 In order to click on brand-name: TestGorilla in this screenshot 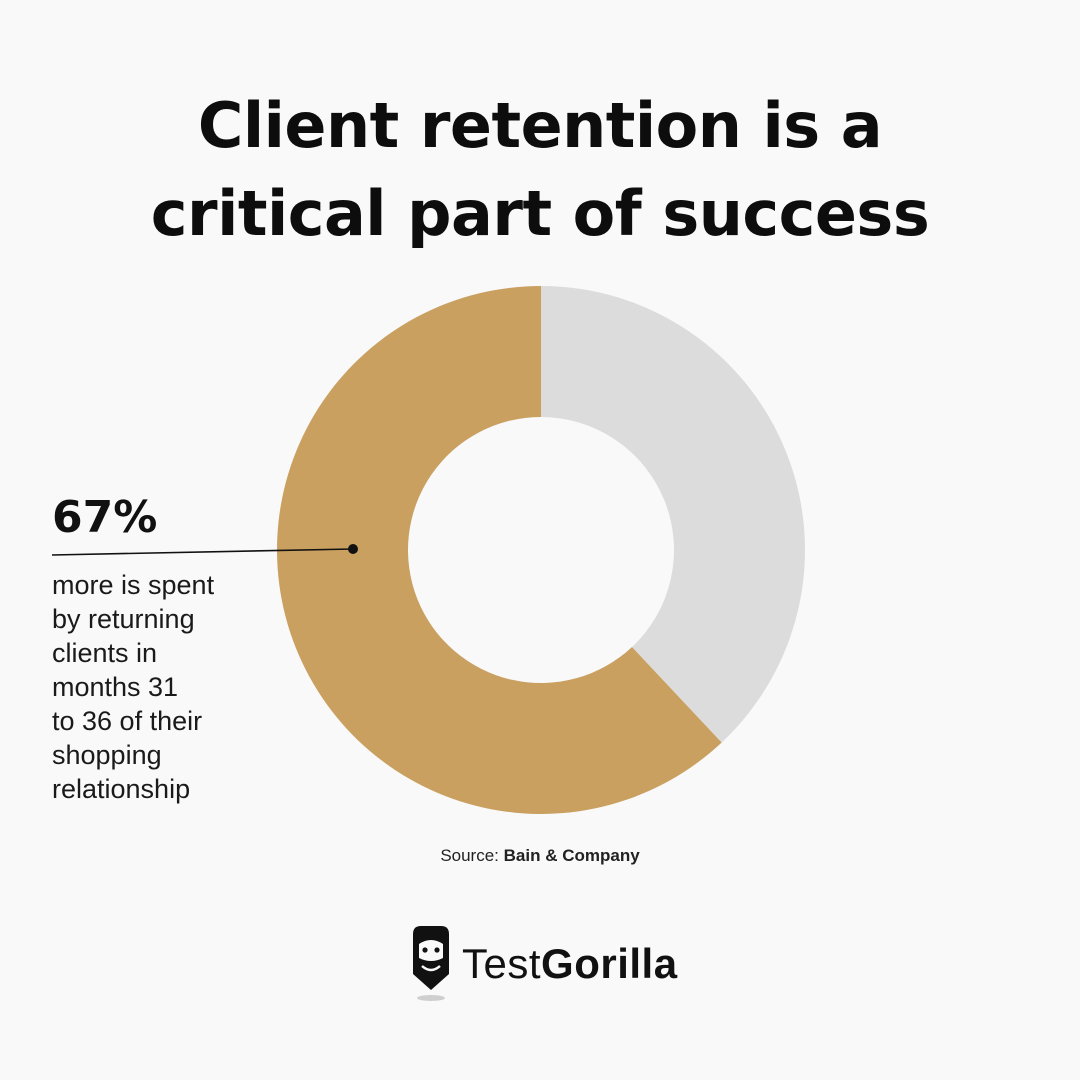, I will do `click(570, 964)`.